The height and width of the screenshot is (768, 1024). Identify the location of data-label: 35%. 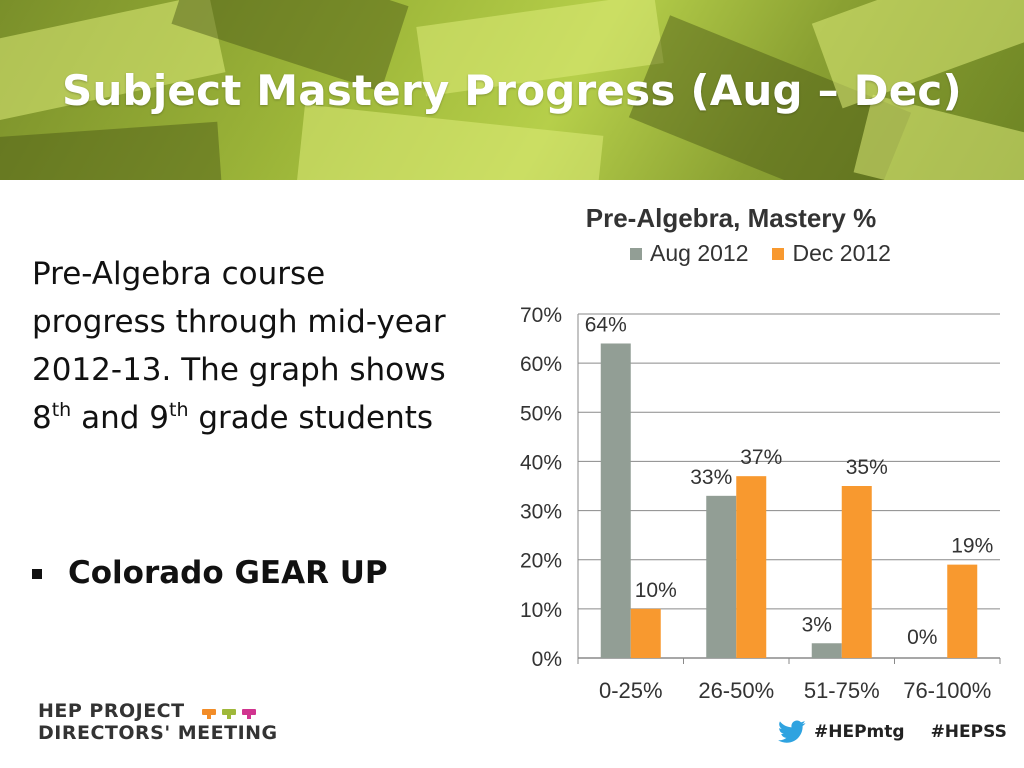
(867, 467).